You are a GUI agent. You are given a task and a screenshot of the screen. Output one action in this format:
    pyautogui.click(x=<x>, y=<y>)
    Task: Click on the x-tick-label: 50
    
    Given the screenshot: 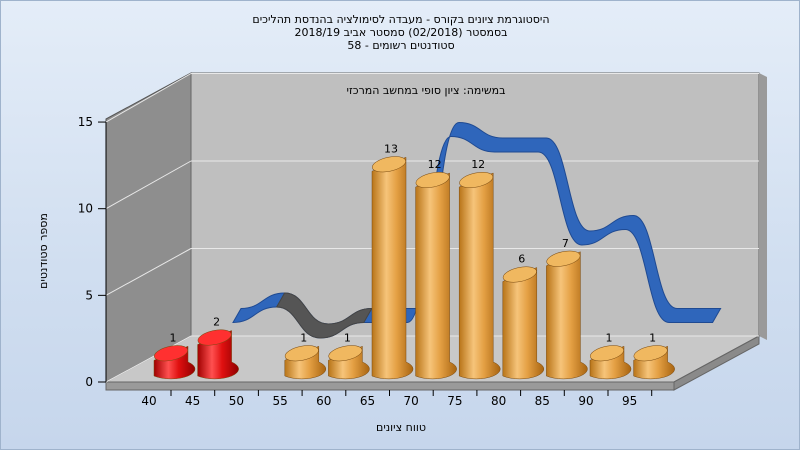 What is the action you would take?
    pyautogui.click(x=236, y=401)
    